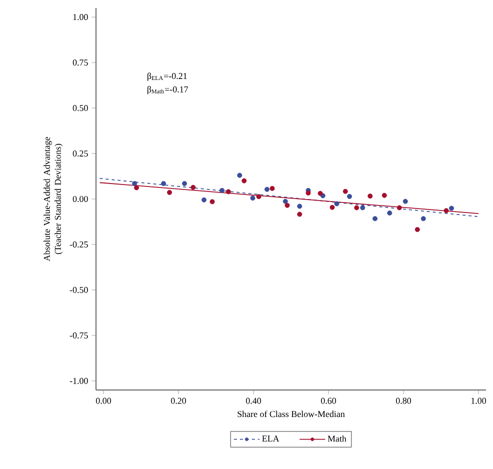  I want to click on y-tick-label: 0.00, so click(80, 199).